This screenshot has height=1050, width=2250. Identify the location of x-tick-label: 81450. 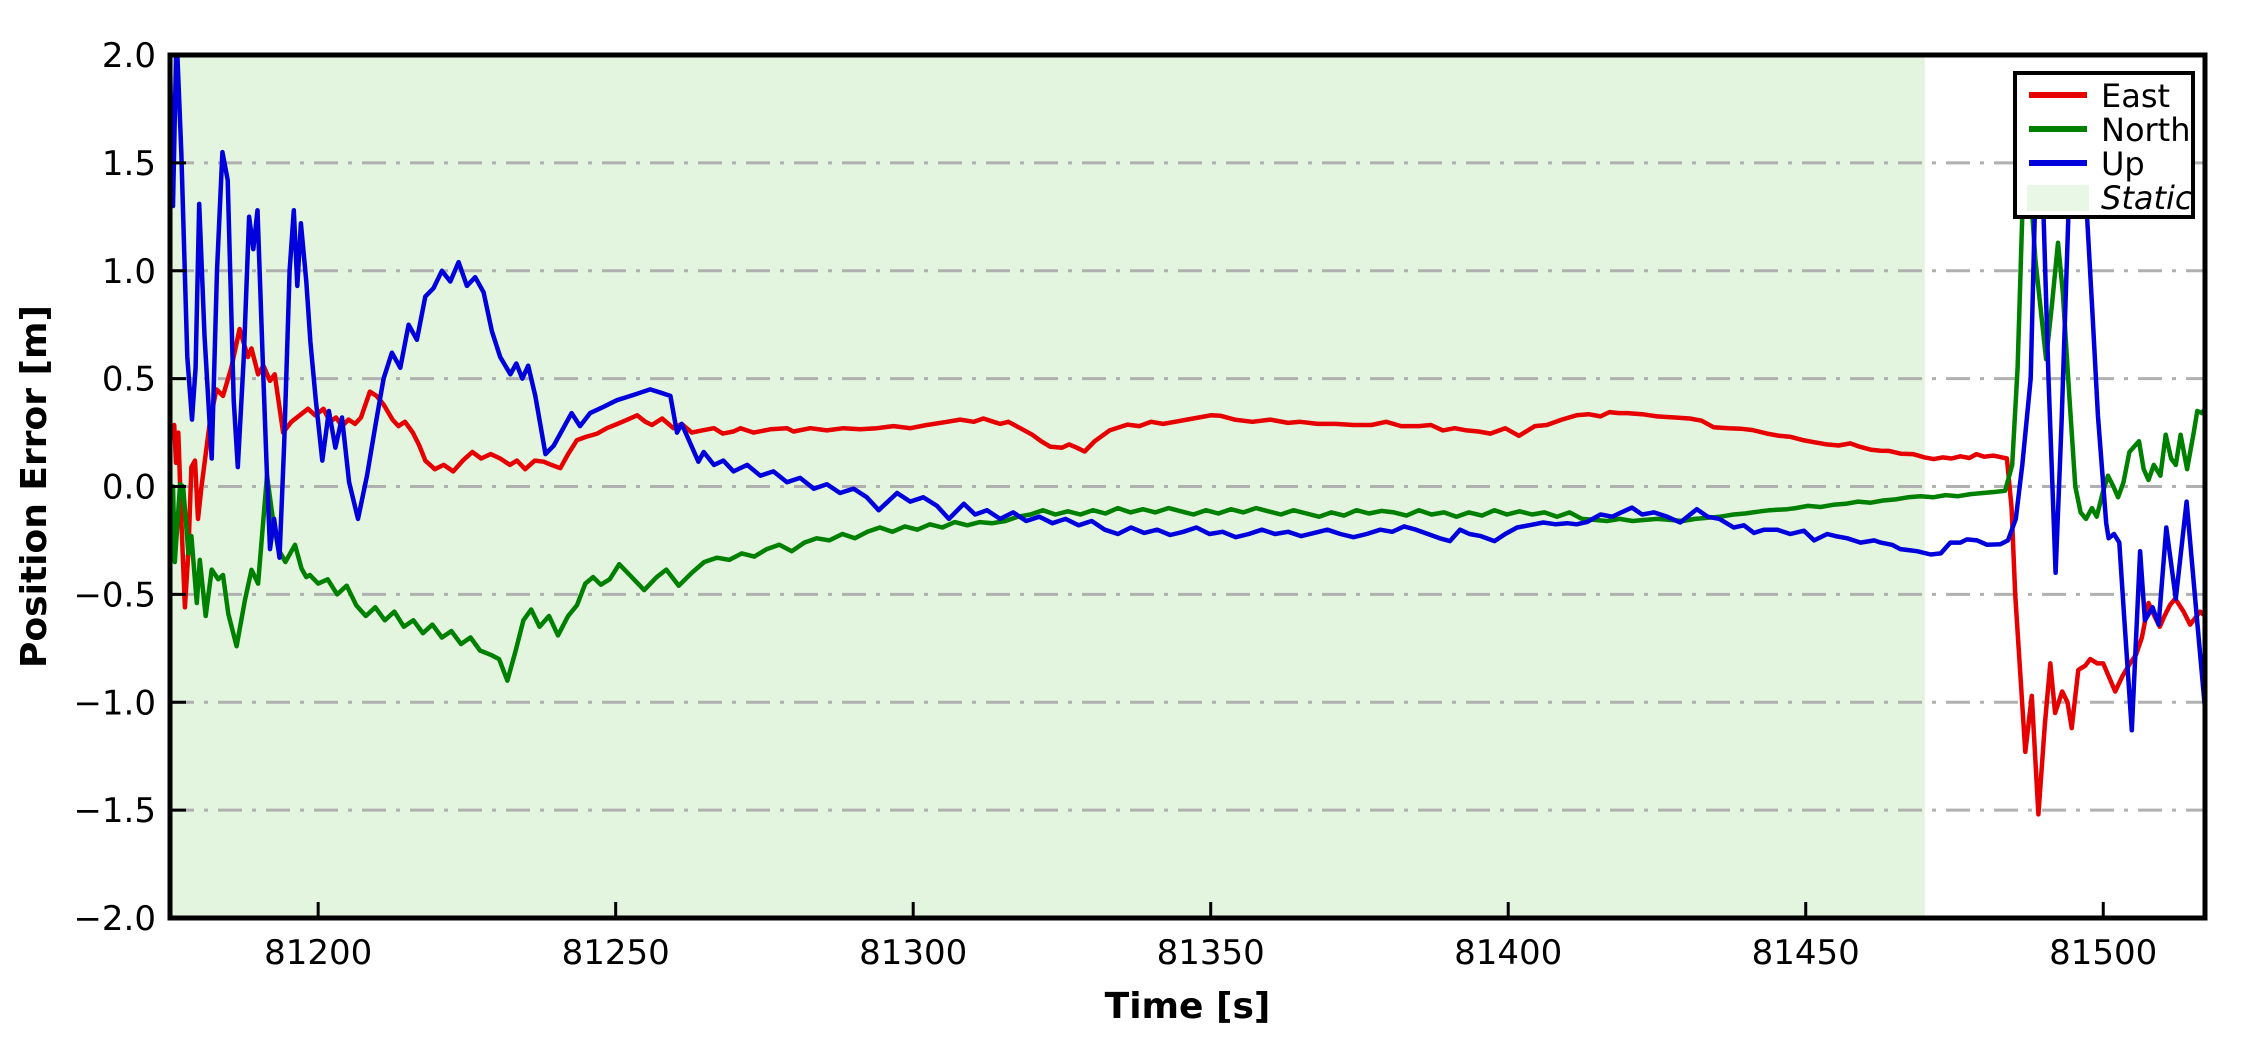
(1806, 953).